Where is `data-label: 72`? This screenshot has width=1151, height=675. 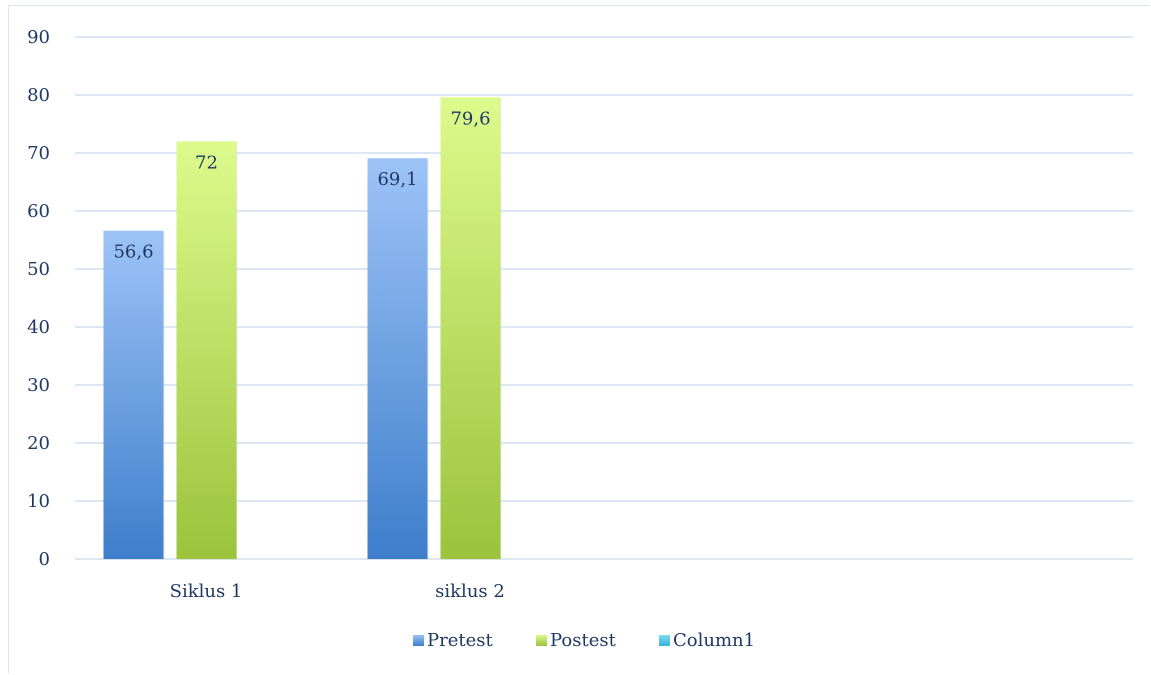 data-label: 72 is located at coordinates (206, 162).